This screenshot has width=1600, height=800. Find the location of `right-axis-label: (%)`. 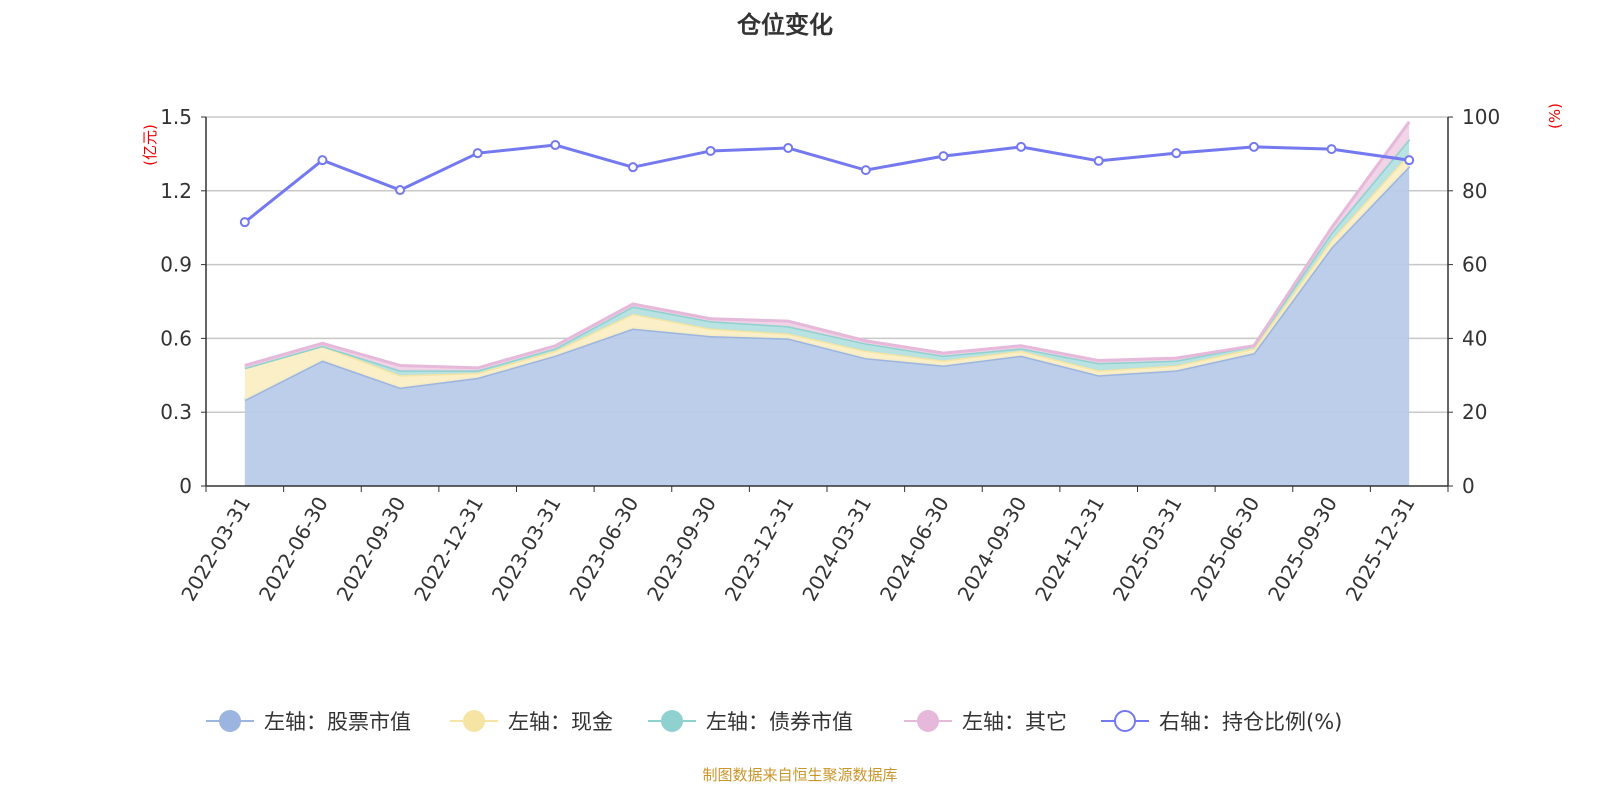

right-axis-label: (%) is located at coordinates (1555, 116).